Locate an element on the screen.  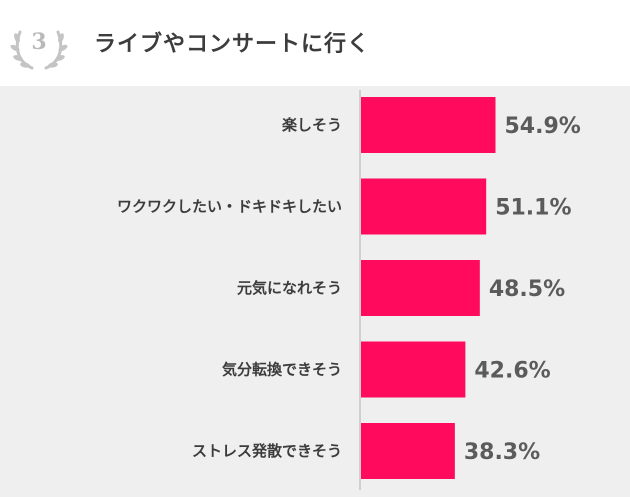
category-label: 楽しそう is located at coordinates (312, 125).